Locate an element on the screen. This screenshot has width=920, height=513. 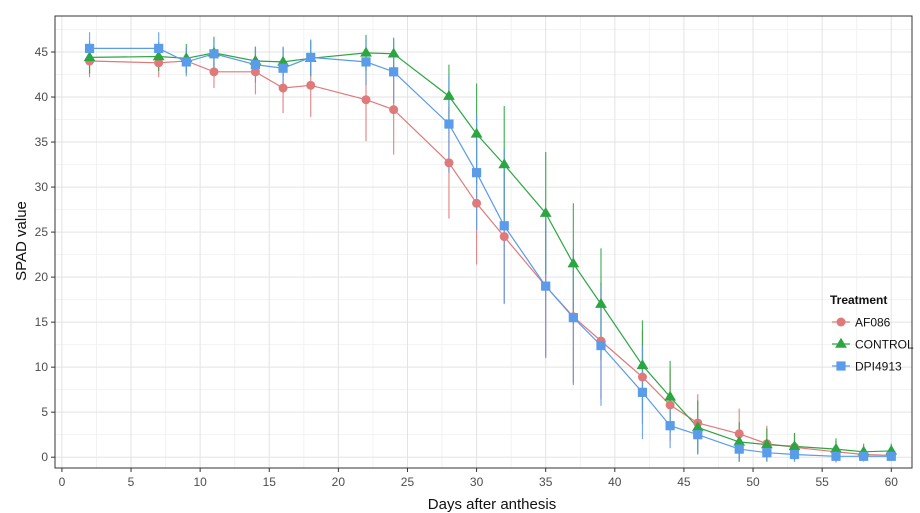
x-axis-title: Days after anthesis is located at coordinates (492, 504).